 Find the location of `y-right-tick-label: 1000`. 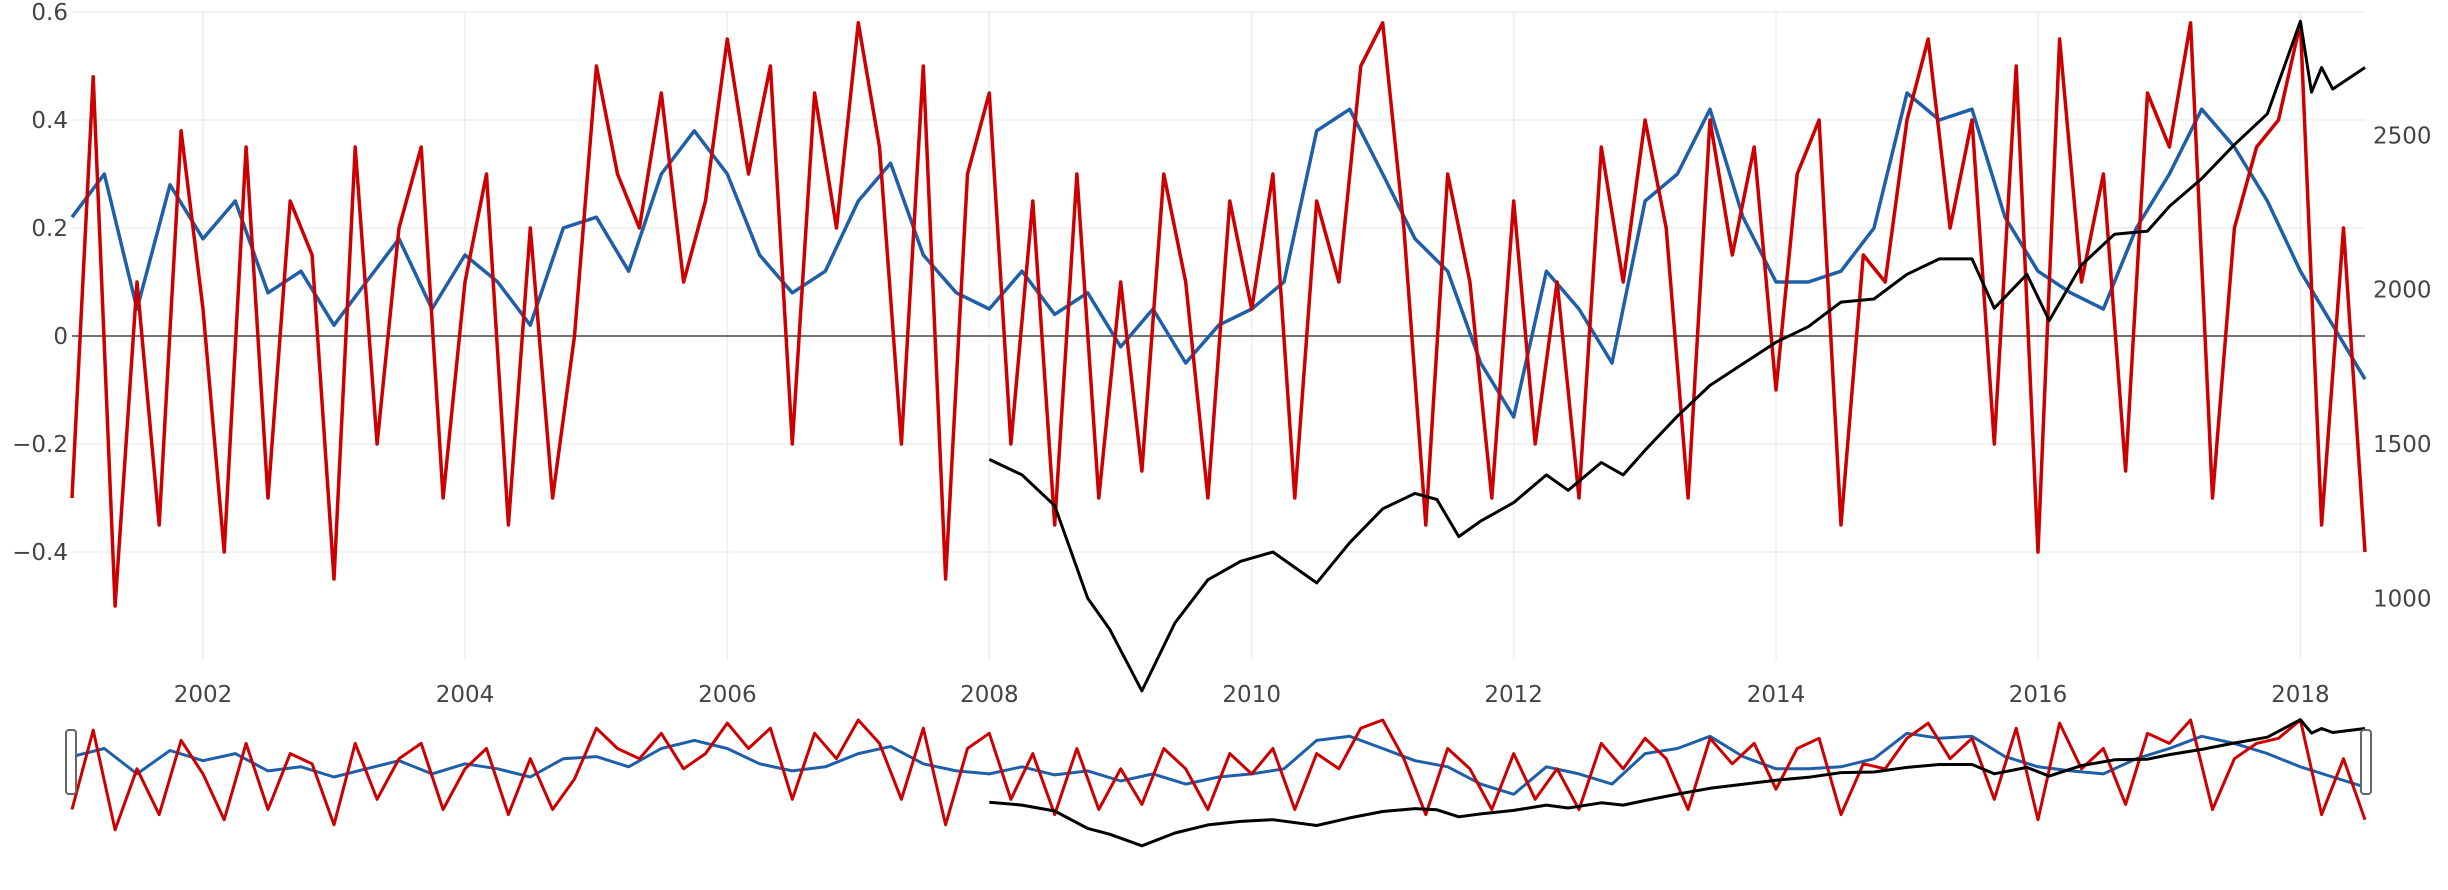

y-right-tick-label: 1000 is located at coordinates (2402, 599).